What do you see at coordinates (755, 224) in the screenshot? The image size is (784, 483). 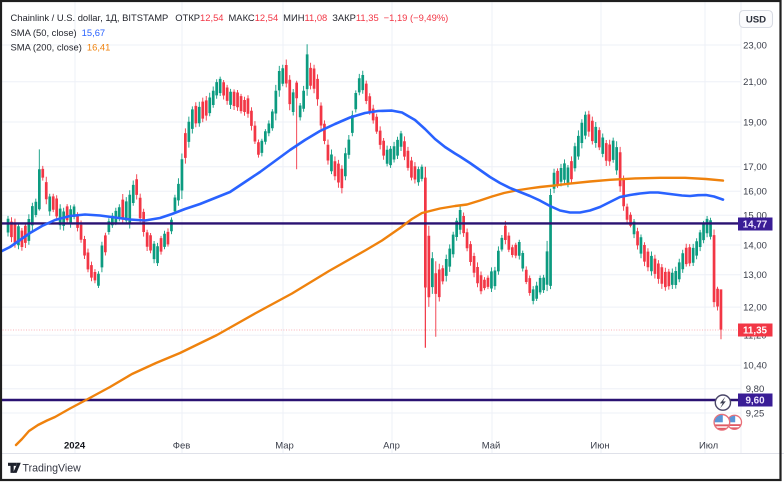 I see `svg-text: 14,77` at bounding box center [755, 224].